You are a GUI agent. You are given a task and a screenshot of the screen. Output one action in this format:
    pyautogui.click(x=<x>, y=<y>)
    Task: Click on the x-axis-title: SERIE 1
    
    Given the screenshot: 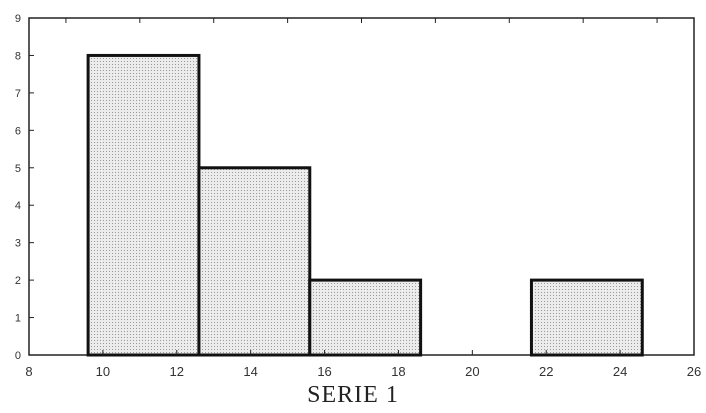 What is the action you would take?
    pyautogui.click(x=353, y=395)
    